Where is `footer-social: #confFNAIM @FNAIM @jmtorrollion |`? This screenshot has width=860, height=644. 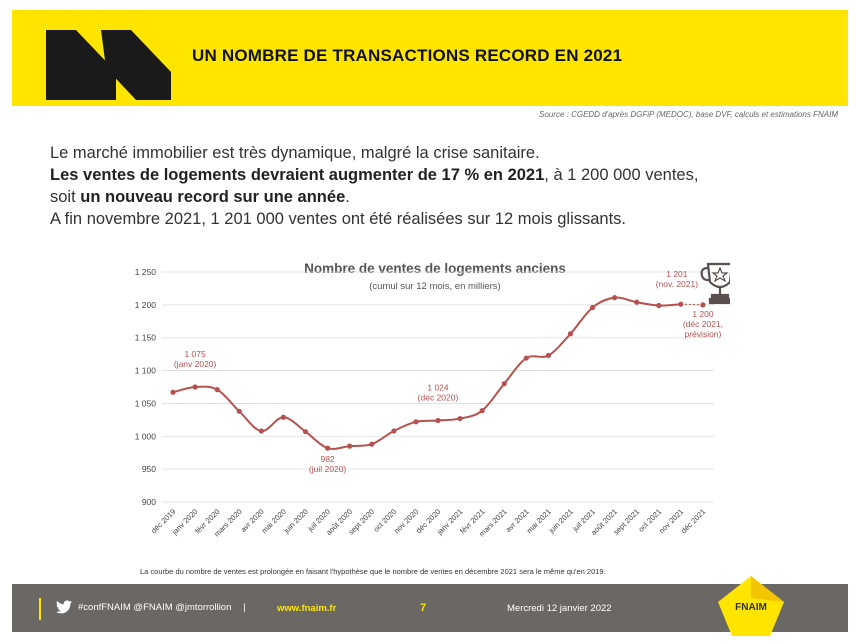 footer-social: #confFNAIM @FNAIM @jmtorrollion | is located at coordinates (154, 607).